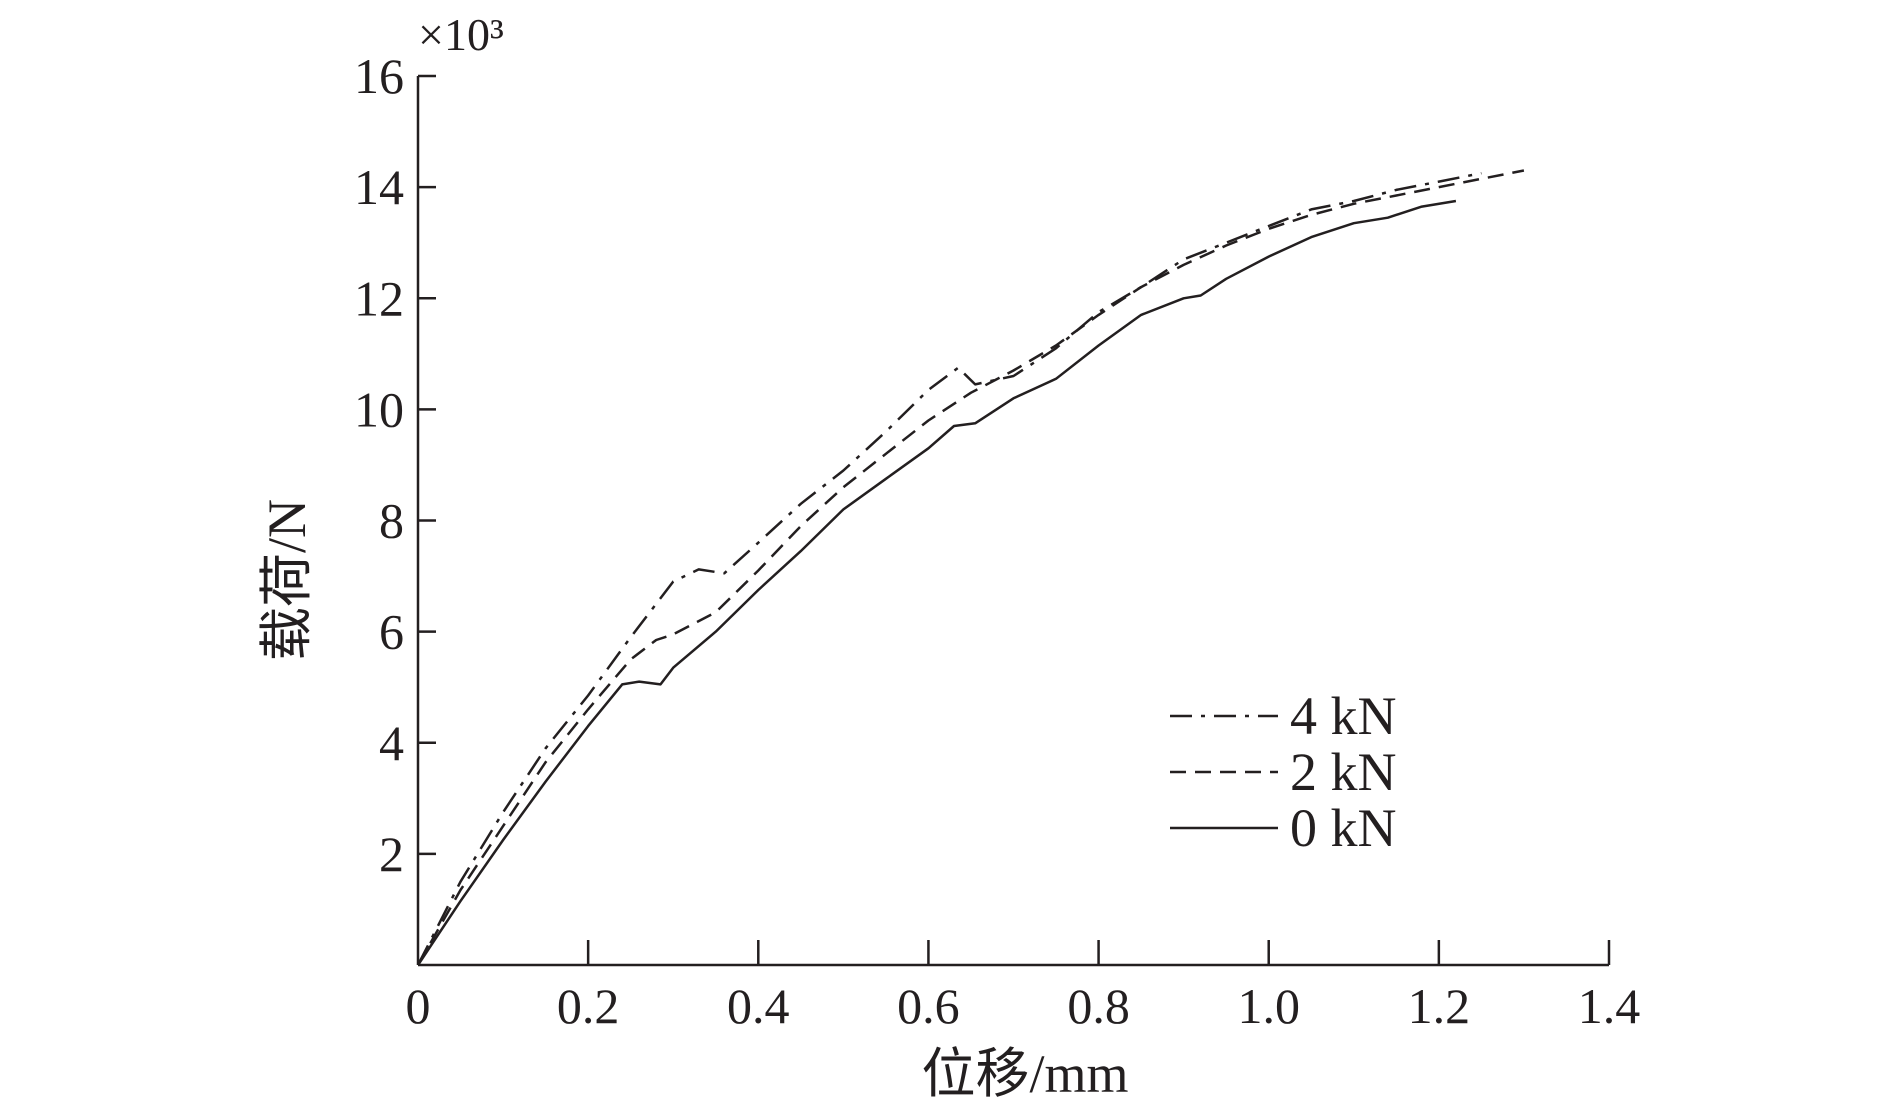 This screenshot has width=1889, height=1105. I want to click on x-tick-label: 0.4, so click(758, 1006).